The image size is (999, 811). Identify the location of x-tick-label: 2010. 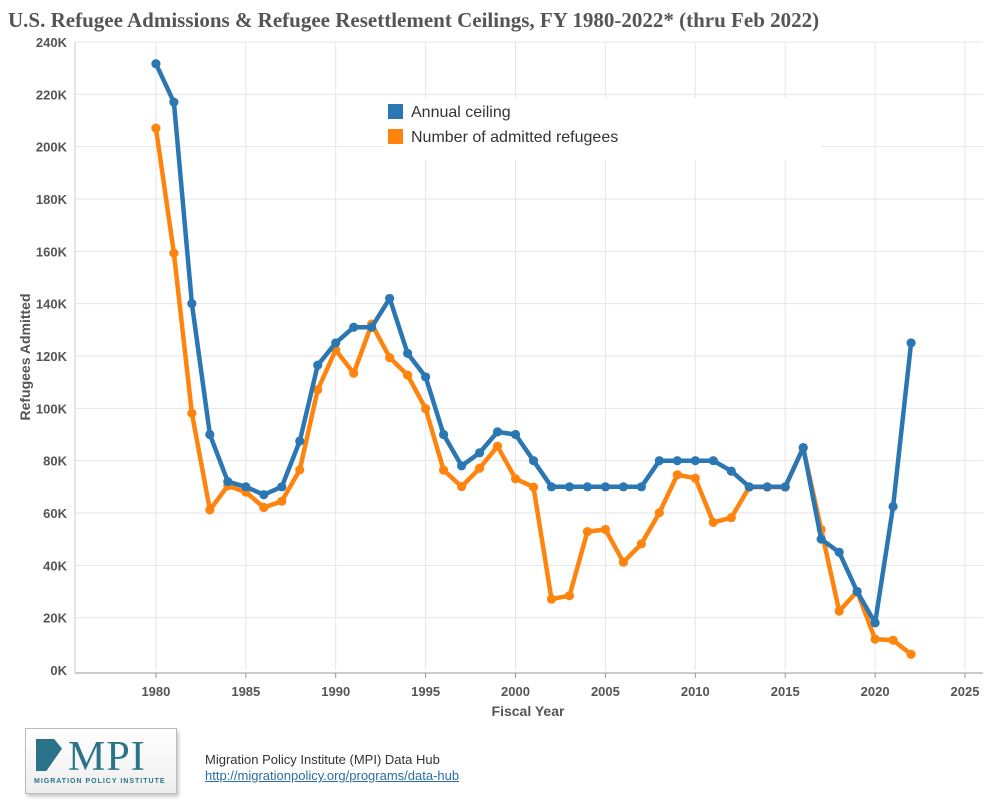
(695, 691).